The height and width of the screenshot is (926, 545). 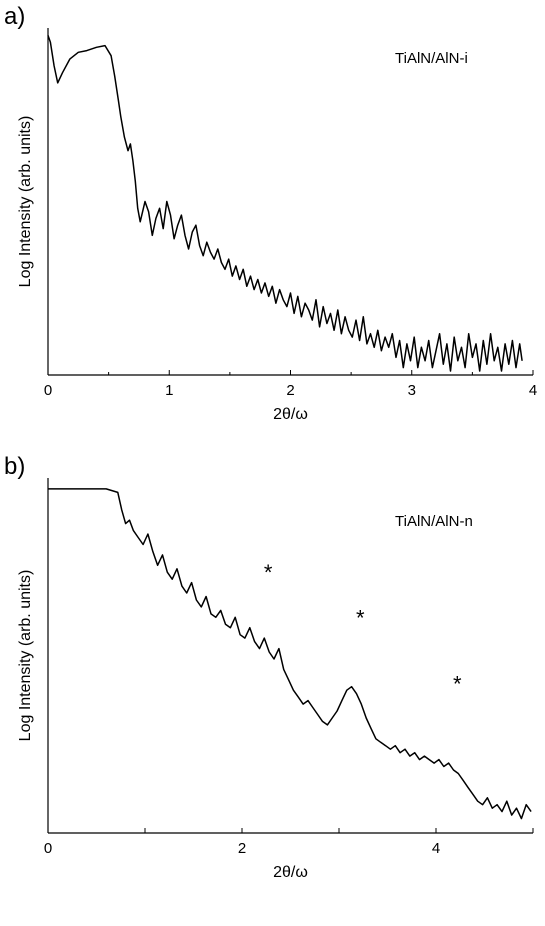 What do you see at coordinates (169, 390) in the screenshot?
I see `x-tick-label: 1` at bounding box center [169, 390].